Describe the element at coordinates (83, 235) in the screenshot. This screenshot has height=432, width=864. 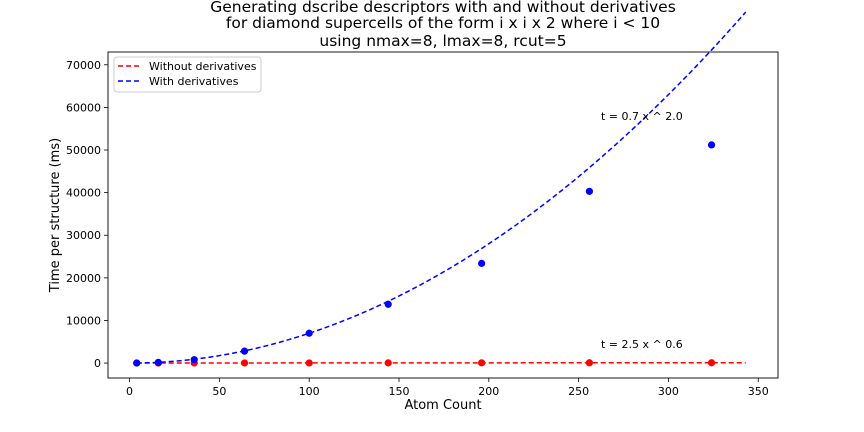
I see `y-tick-label: 30000` at that location.